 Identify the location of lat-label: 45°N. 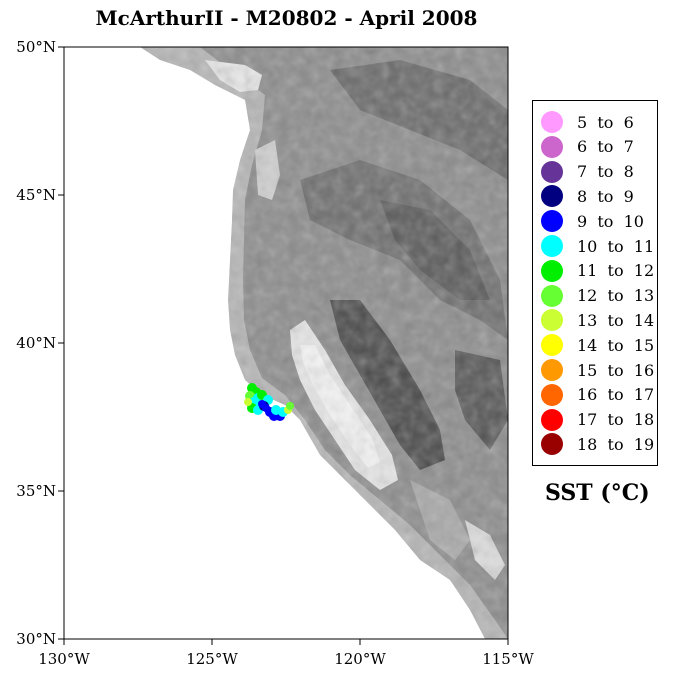
(36, 195).